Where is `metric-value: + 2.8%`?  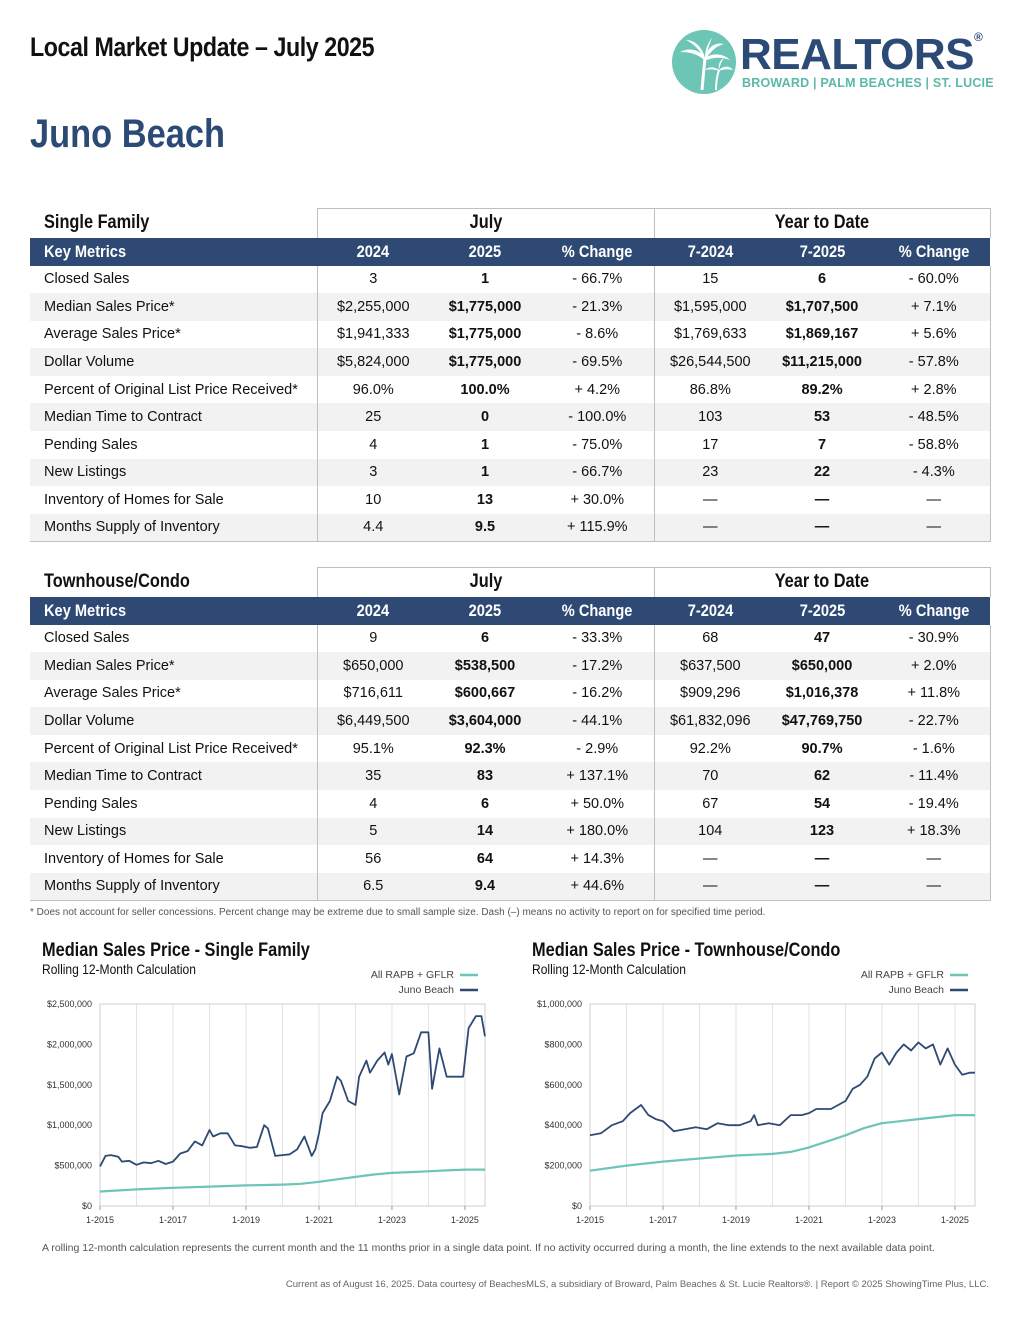
metric-value: + 2.8% is located at coordinates (934, 389).